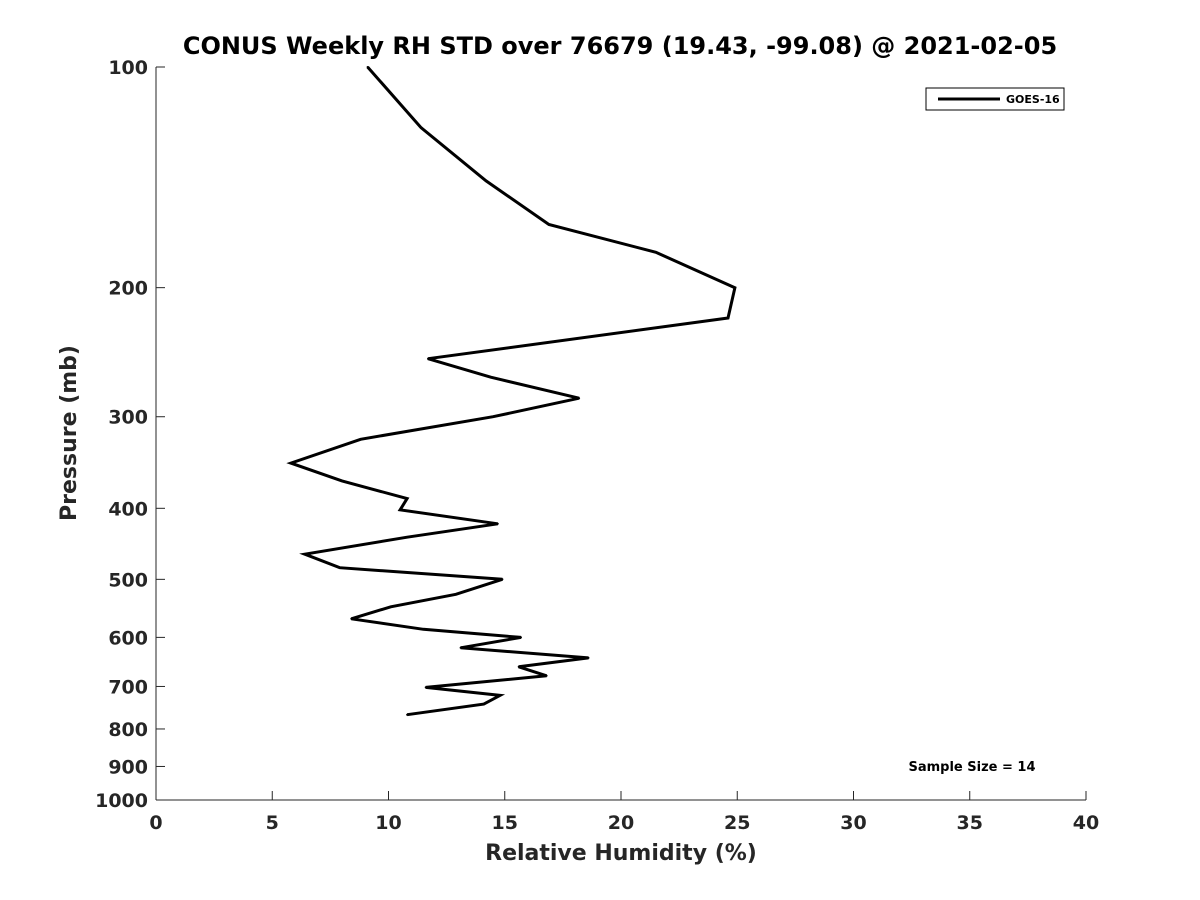 This screenshot has width=1200, height=900. I want to click on x-tick-label: 5, so click(272, 823).